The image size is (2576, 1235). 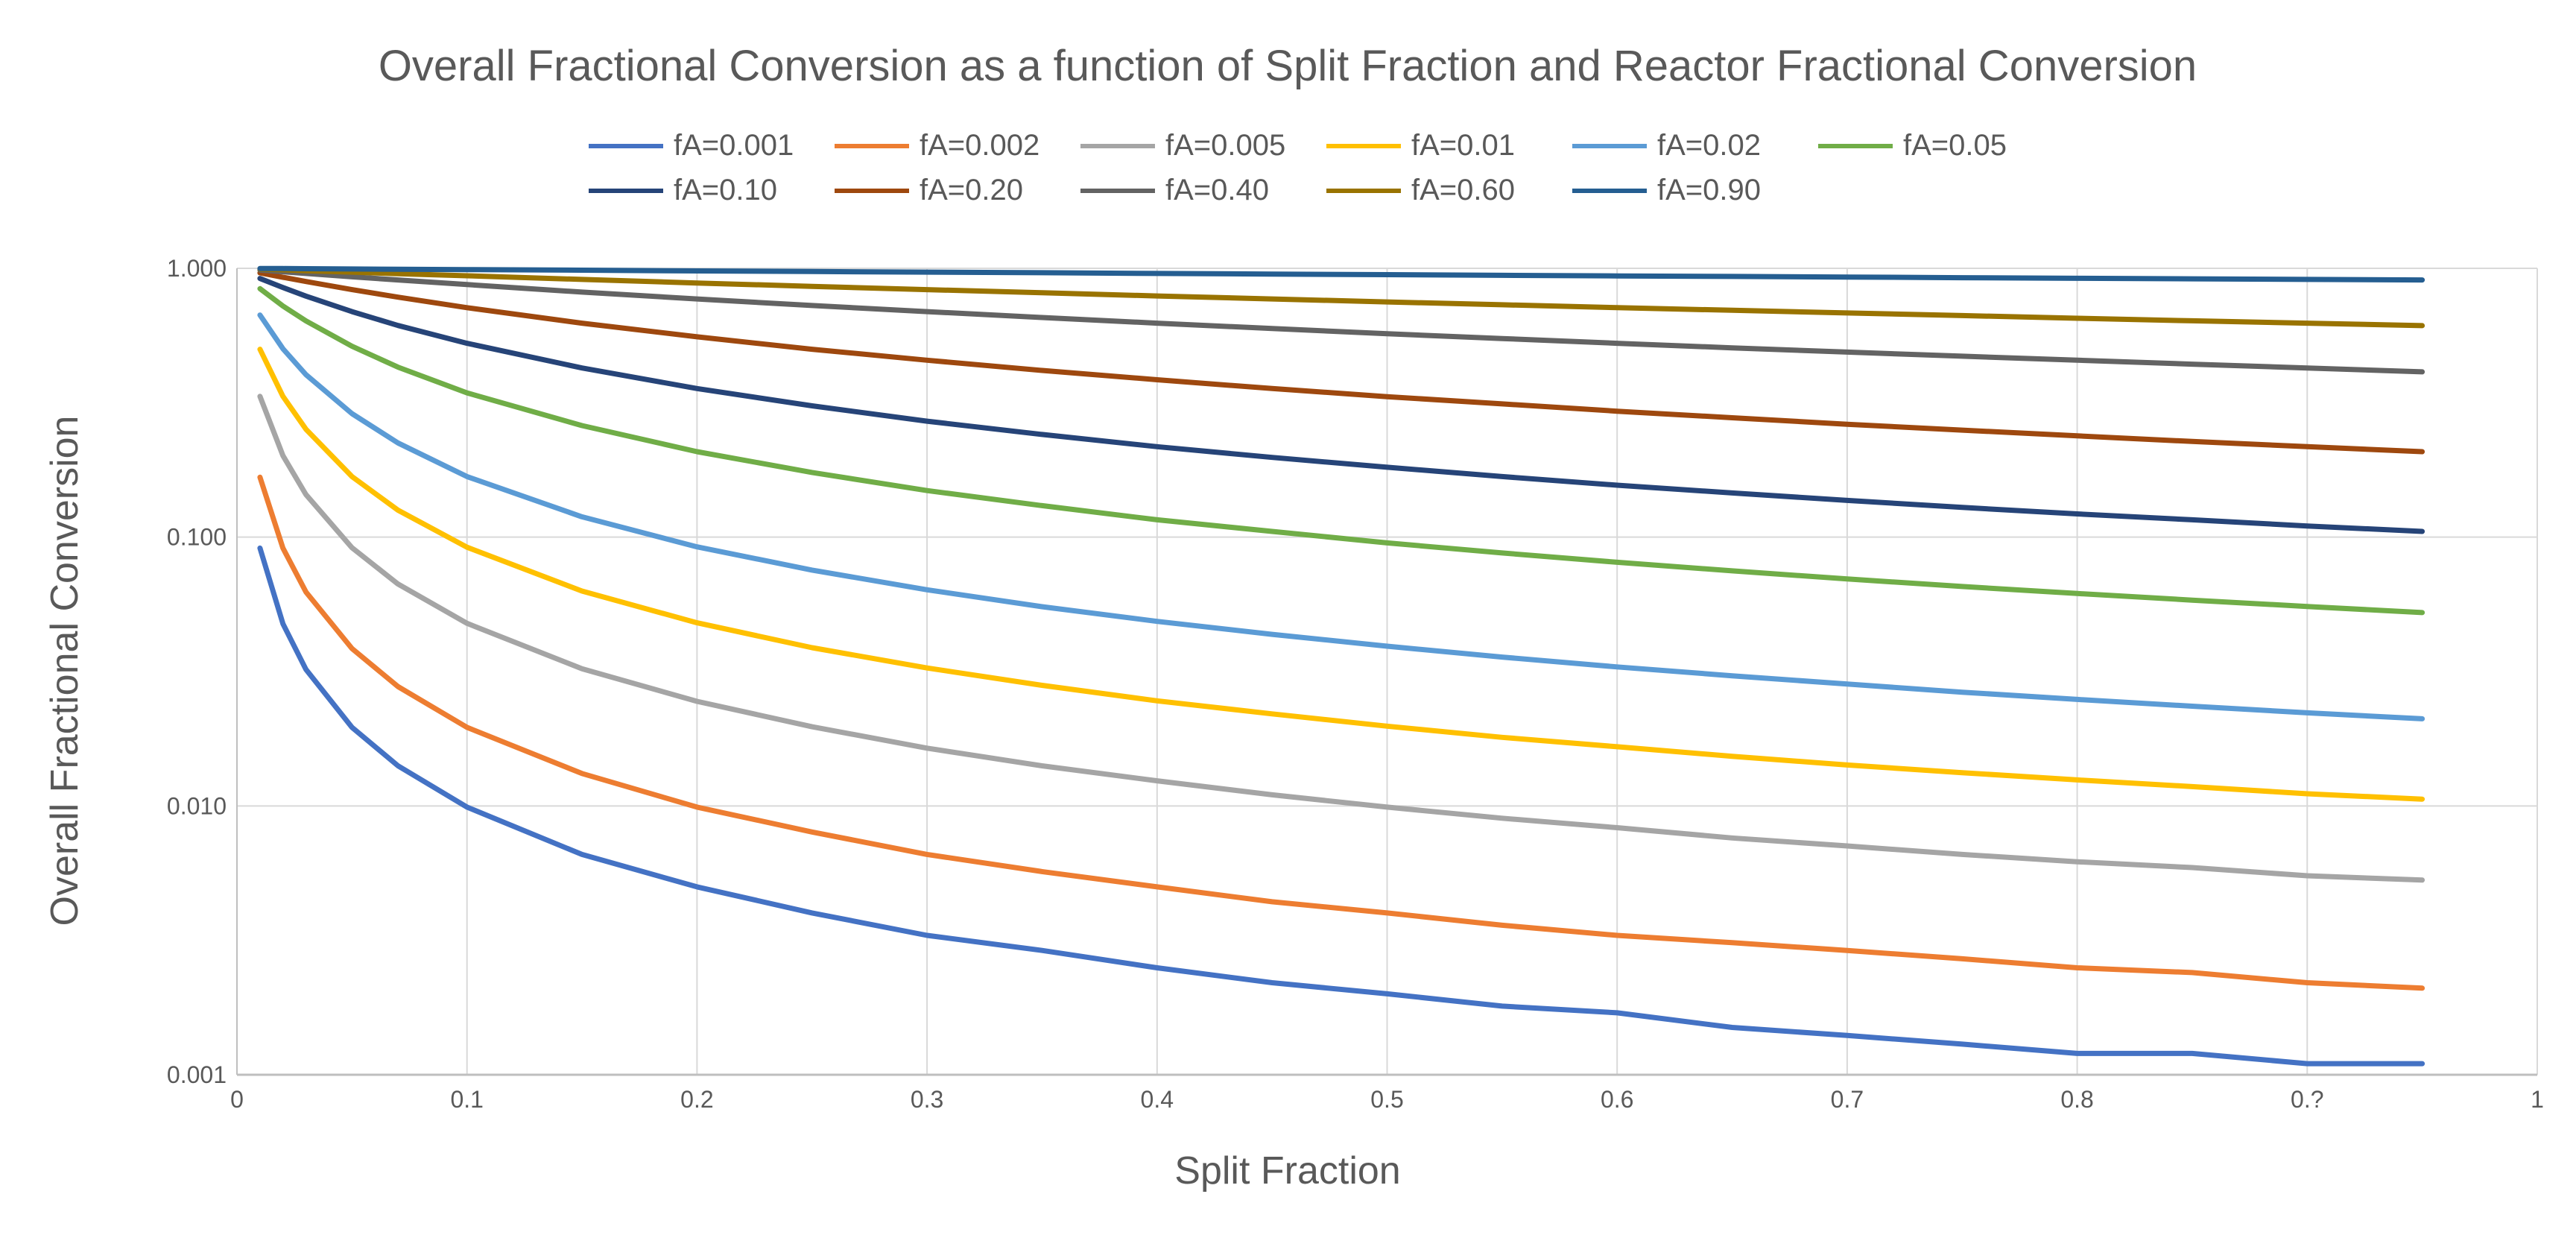 I want to click on legend-label: fA=0.005, so click(x=1225, y=146).